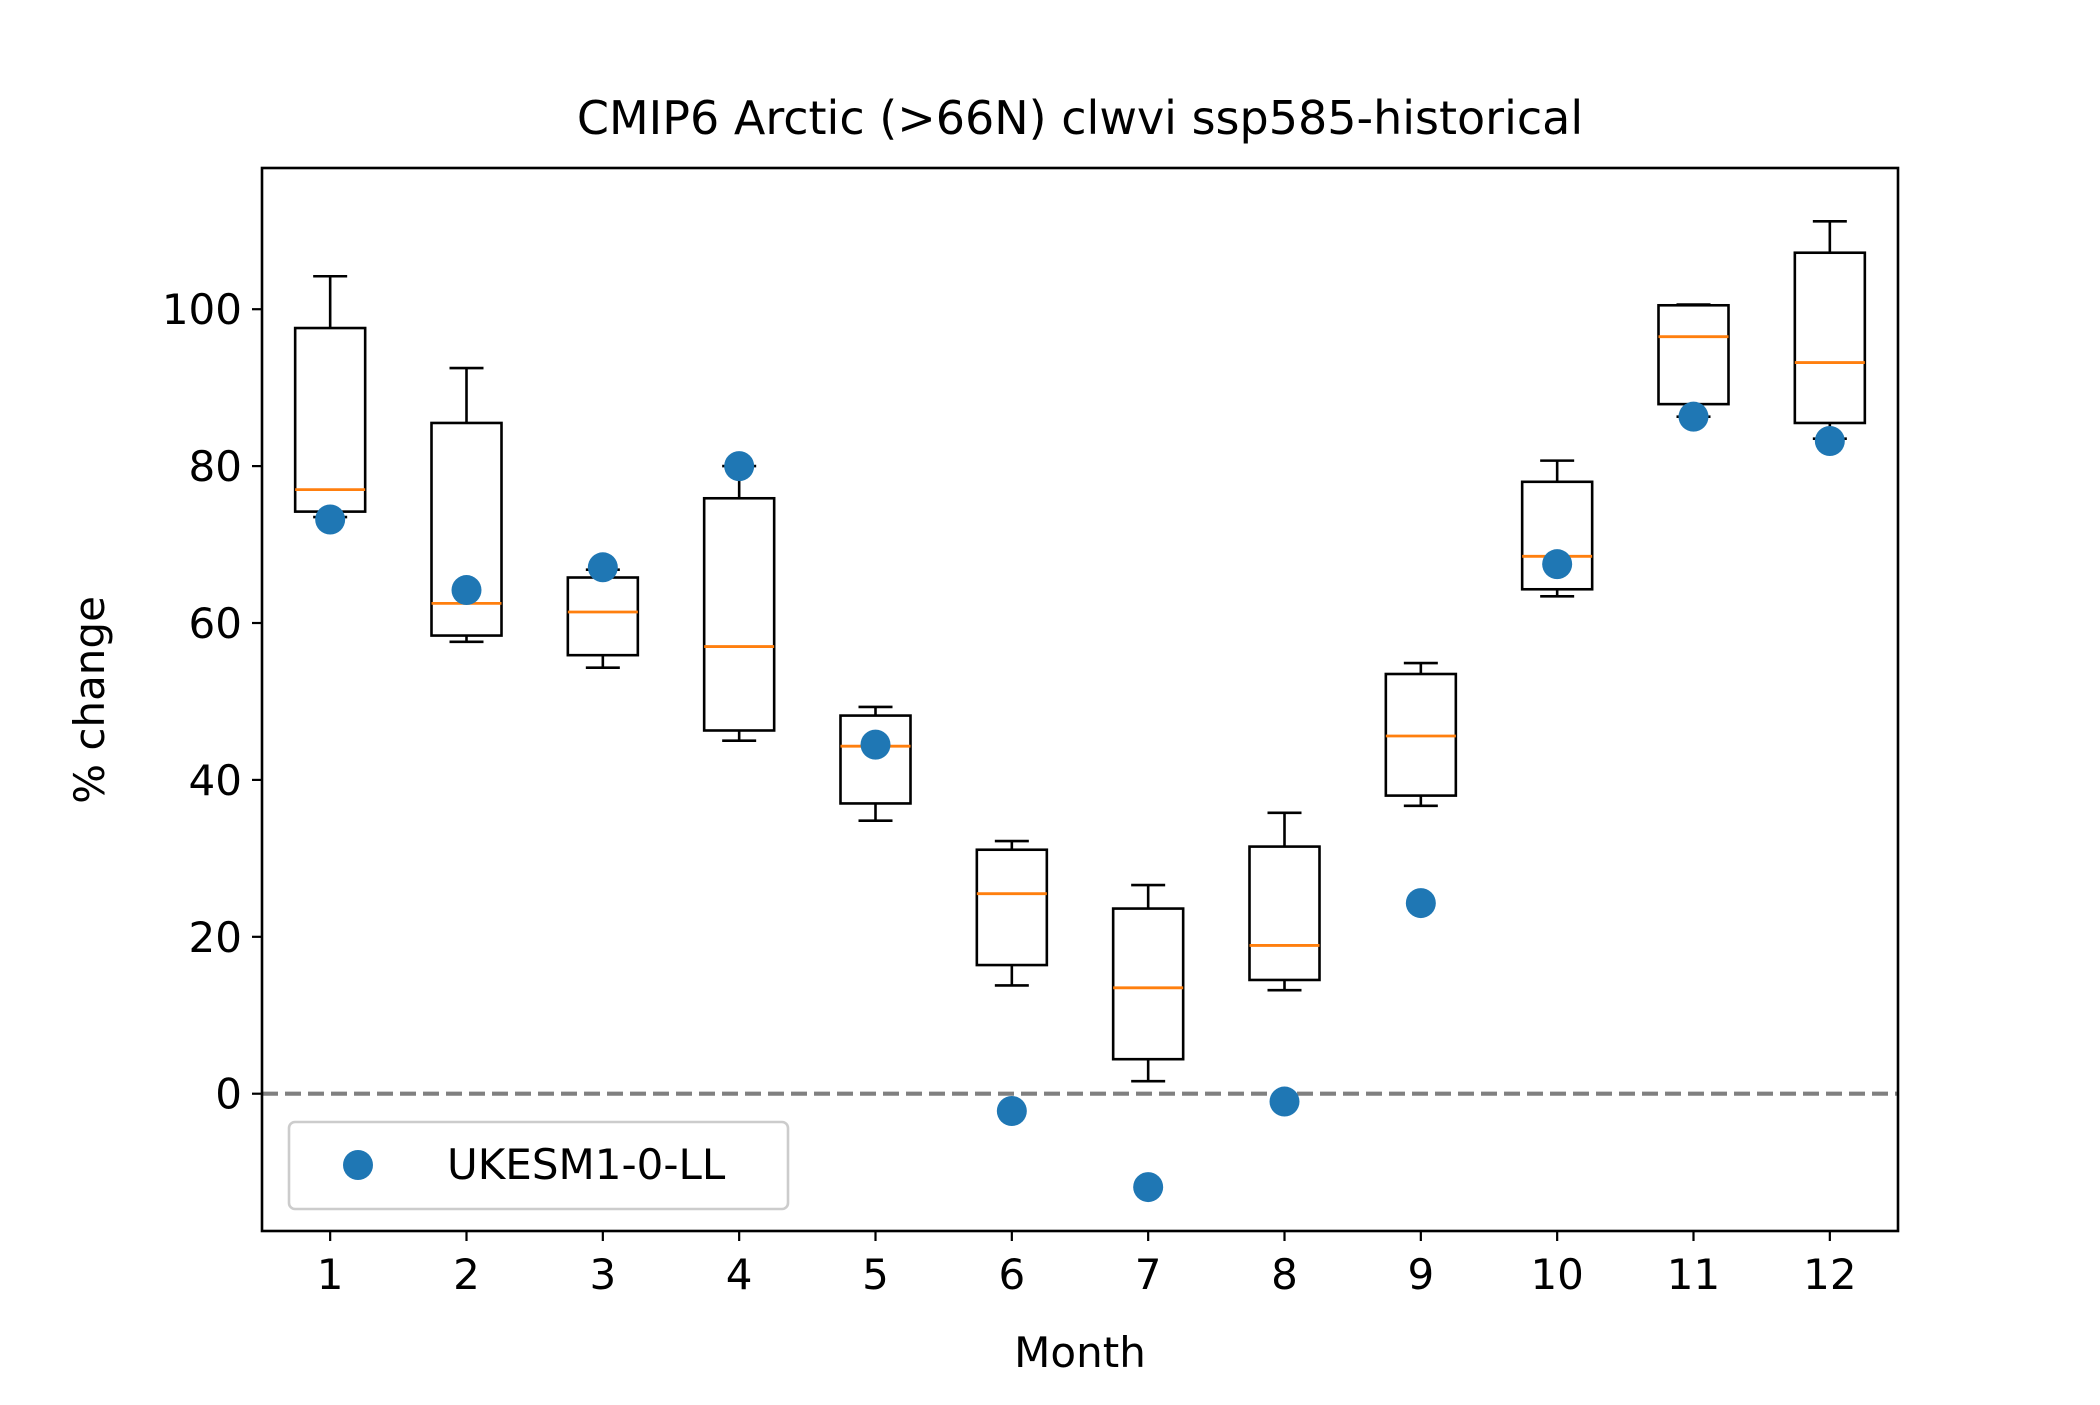  What do you see at coordinates (330, 1274) in the screenshot?
I see `x-tick-label: 1` at bounding box center [330, 1274].